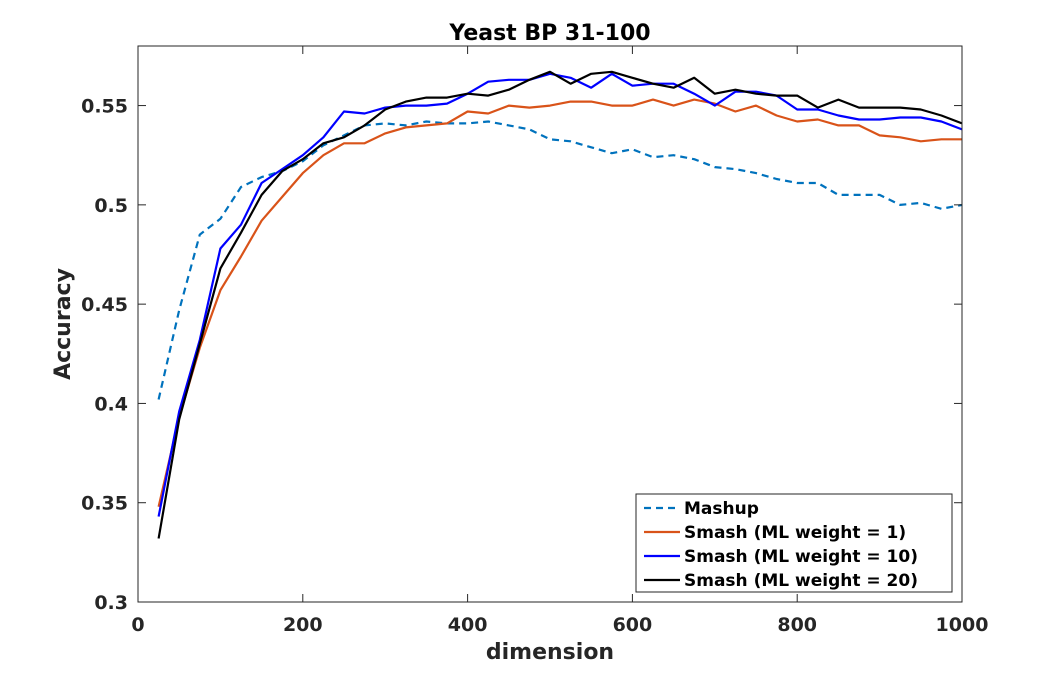  Describe the element at coordinates (111, 206) in the screenshot. I see `y-tick-label: 0.5` at that location.